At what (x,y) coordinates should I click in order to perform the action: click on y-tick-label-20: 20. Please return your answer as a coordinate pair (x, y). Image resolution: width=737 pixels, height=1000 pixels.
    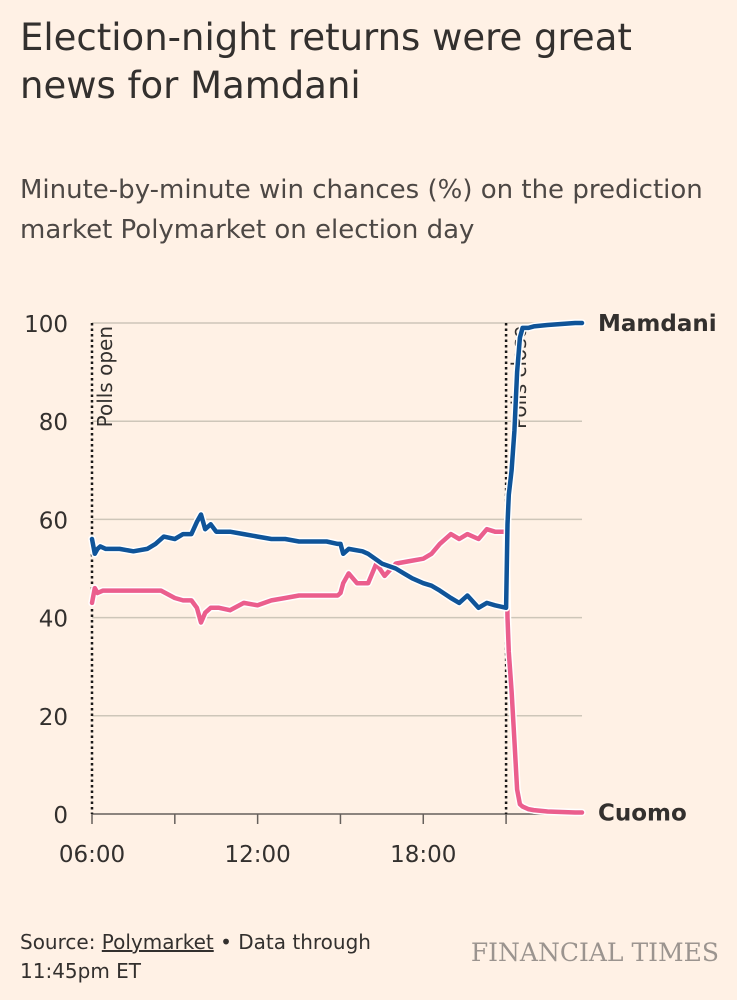
    Looking at the image, I should click on (53, 718).